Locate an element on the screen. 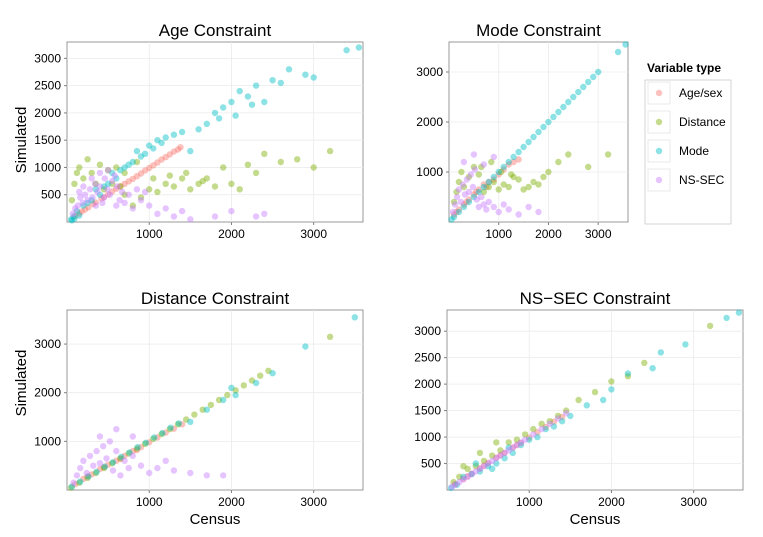 The width and height of the screenshot is (763, 537). y-tick-label: 3000 is located at coordinates (429, 72).